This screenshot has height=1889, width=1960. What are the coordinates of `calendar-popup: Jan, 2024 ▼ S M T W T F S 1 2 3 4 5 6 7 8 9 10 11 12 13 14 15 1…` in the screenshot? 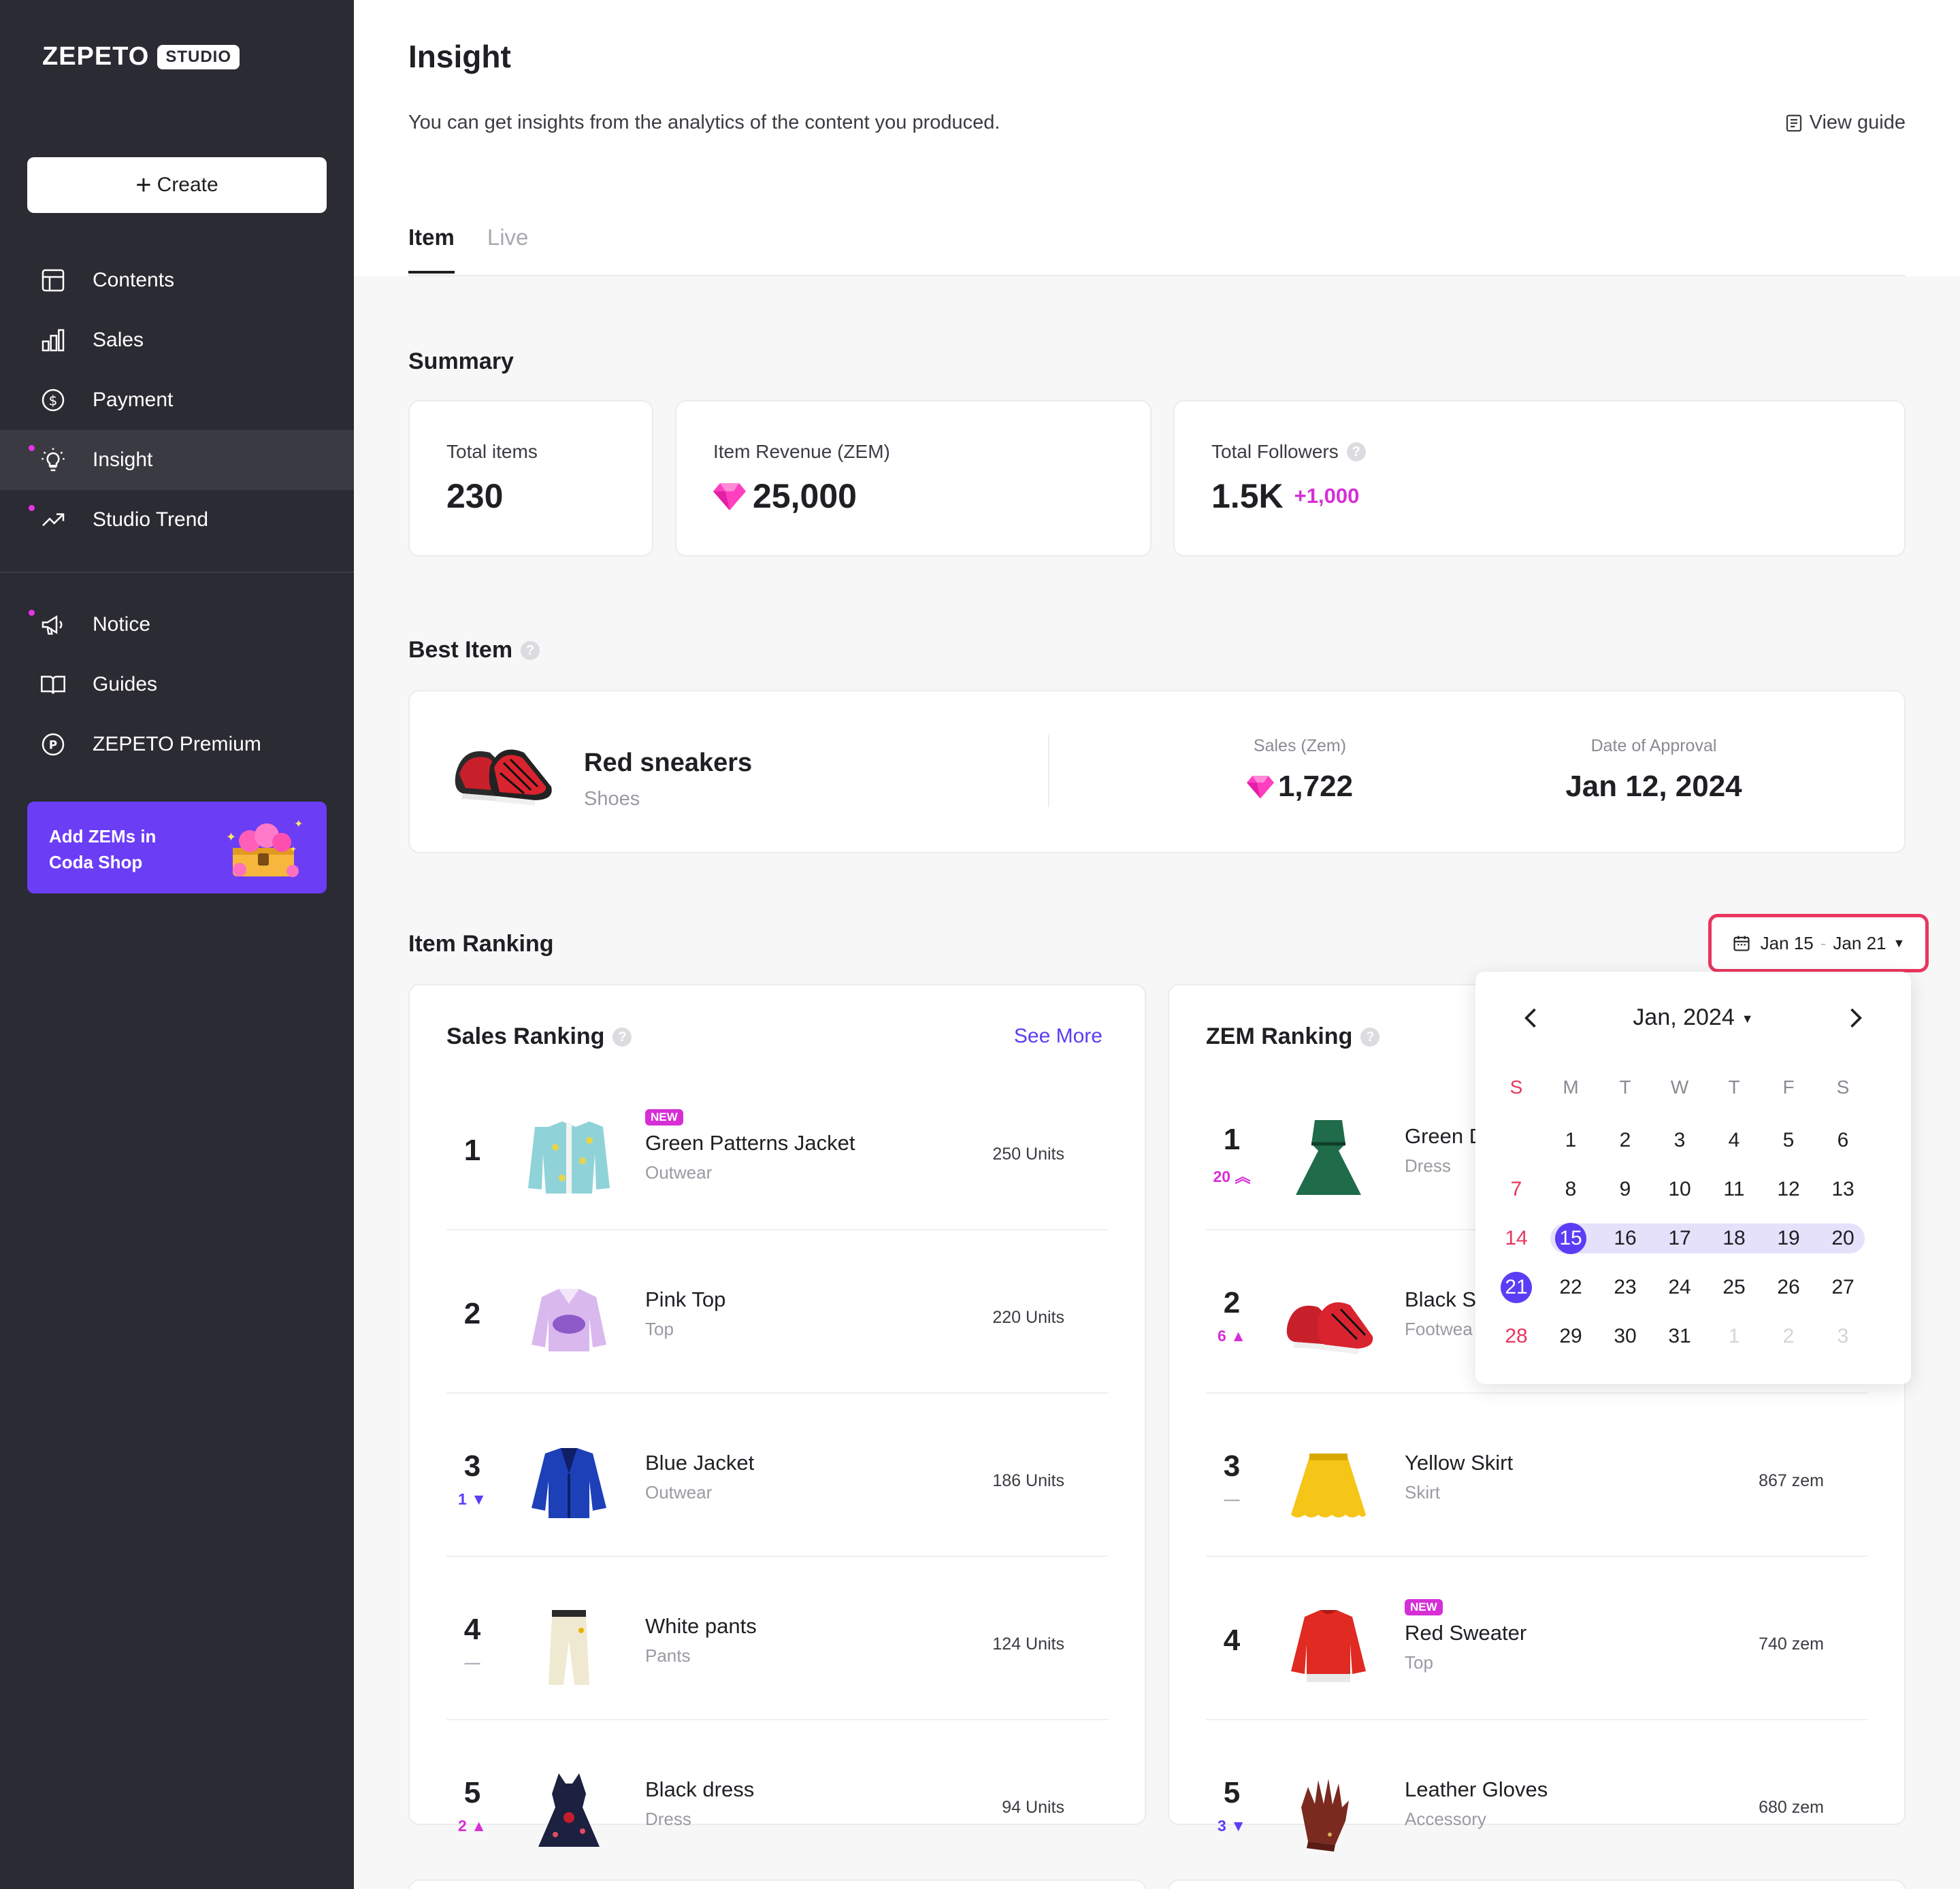 It's located at (1693, 1178).